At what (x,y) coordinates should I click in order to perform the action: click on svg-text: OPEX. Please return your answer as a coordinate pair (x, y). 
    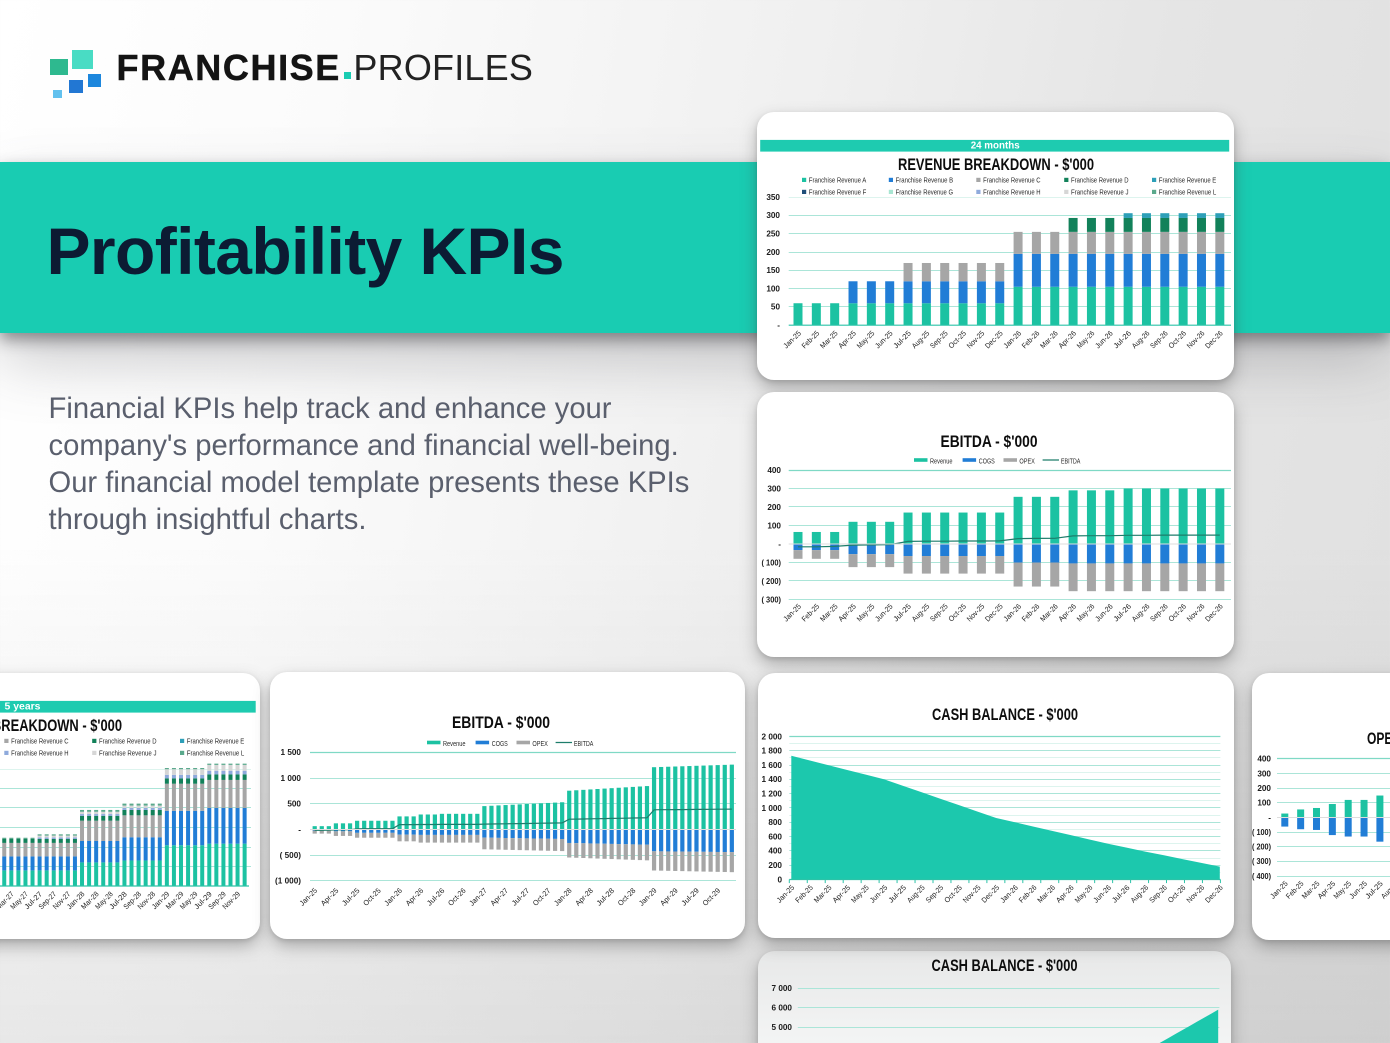
    Looking at the image, I should click on (540, 743).